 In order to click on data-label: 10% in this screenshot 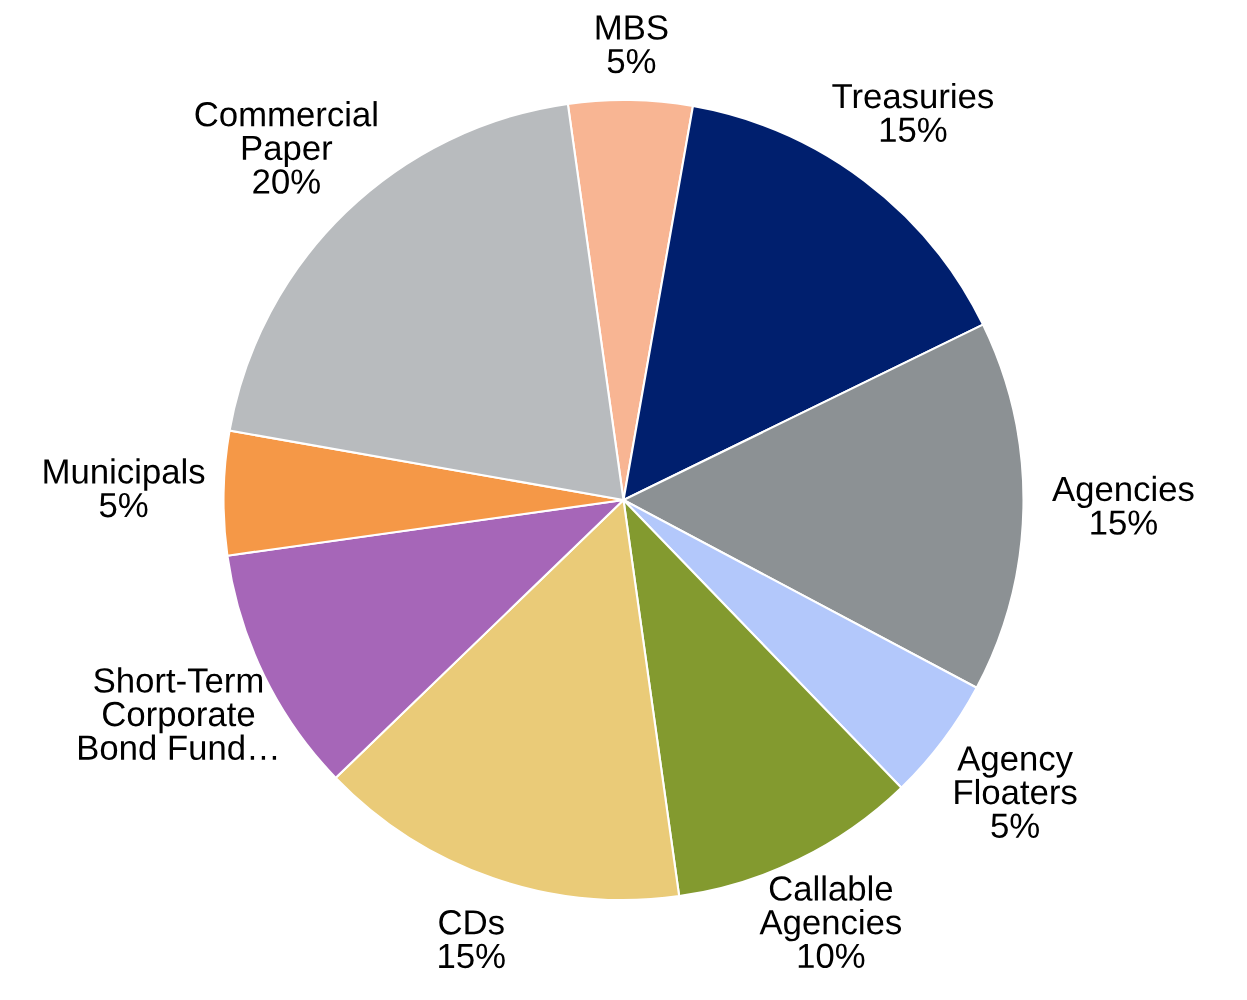, I will do `click(831, 956)`.